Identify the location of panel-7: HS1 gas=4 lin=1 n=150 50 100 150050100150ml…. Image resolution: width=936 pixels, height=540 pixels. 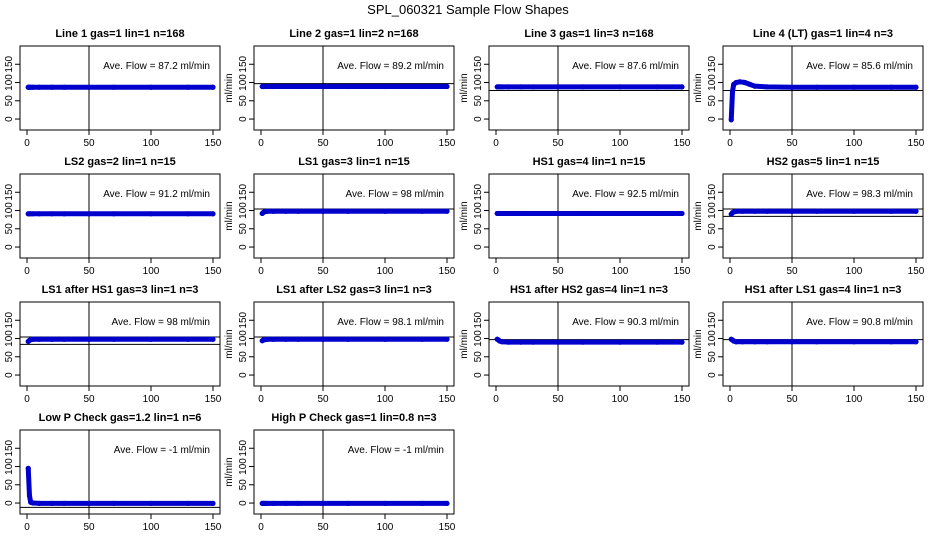
(575, 216).